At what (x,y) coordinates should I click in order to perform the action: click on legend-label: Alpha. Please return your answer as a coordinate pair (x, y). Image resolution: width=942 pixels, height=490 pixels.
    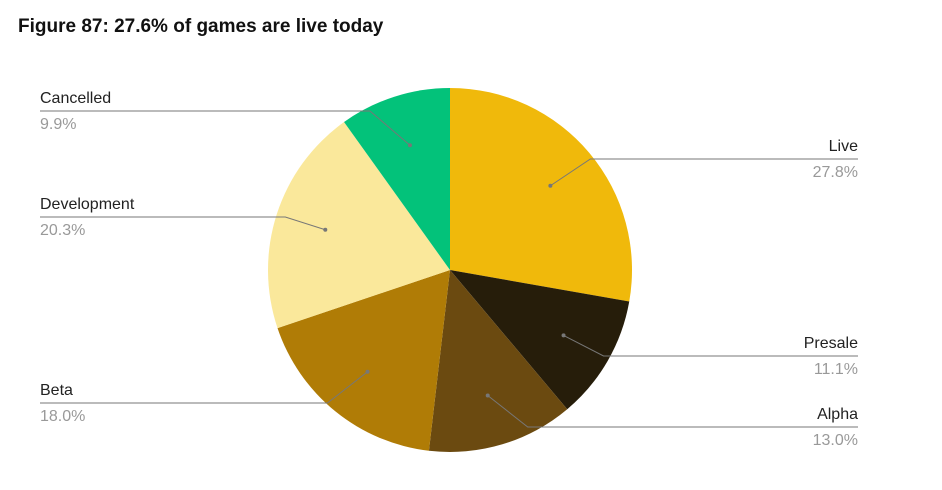
    Looking at the image, I should click on (837, 414).